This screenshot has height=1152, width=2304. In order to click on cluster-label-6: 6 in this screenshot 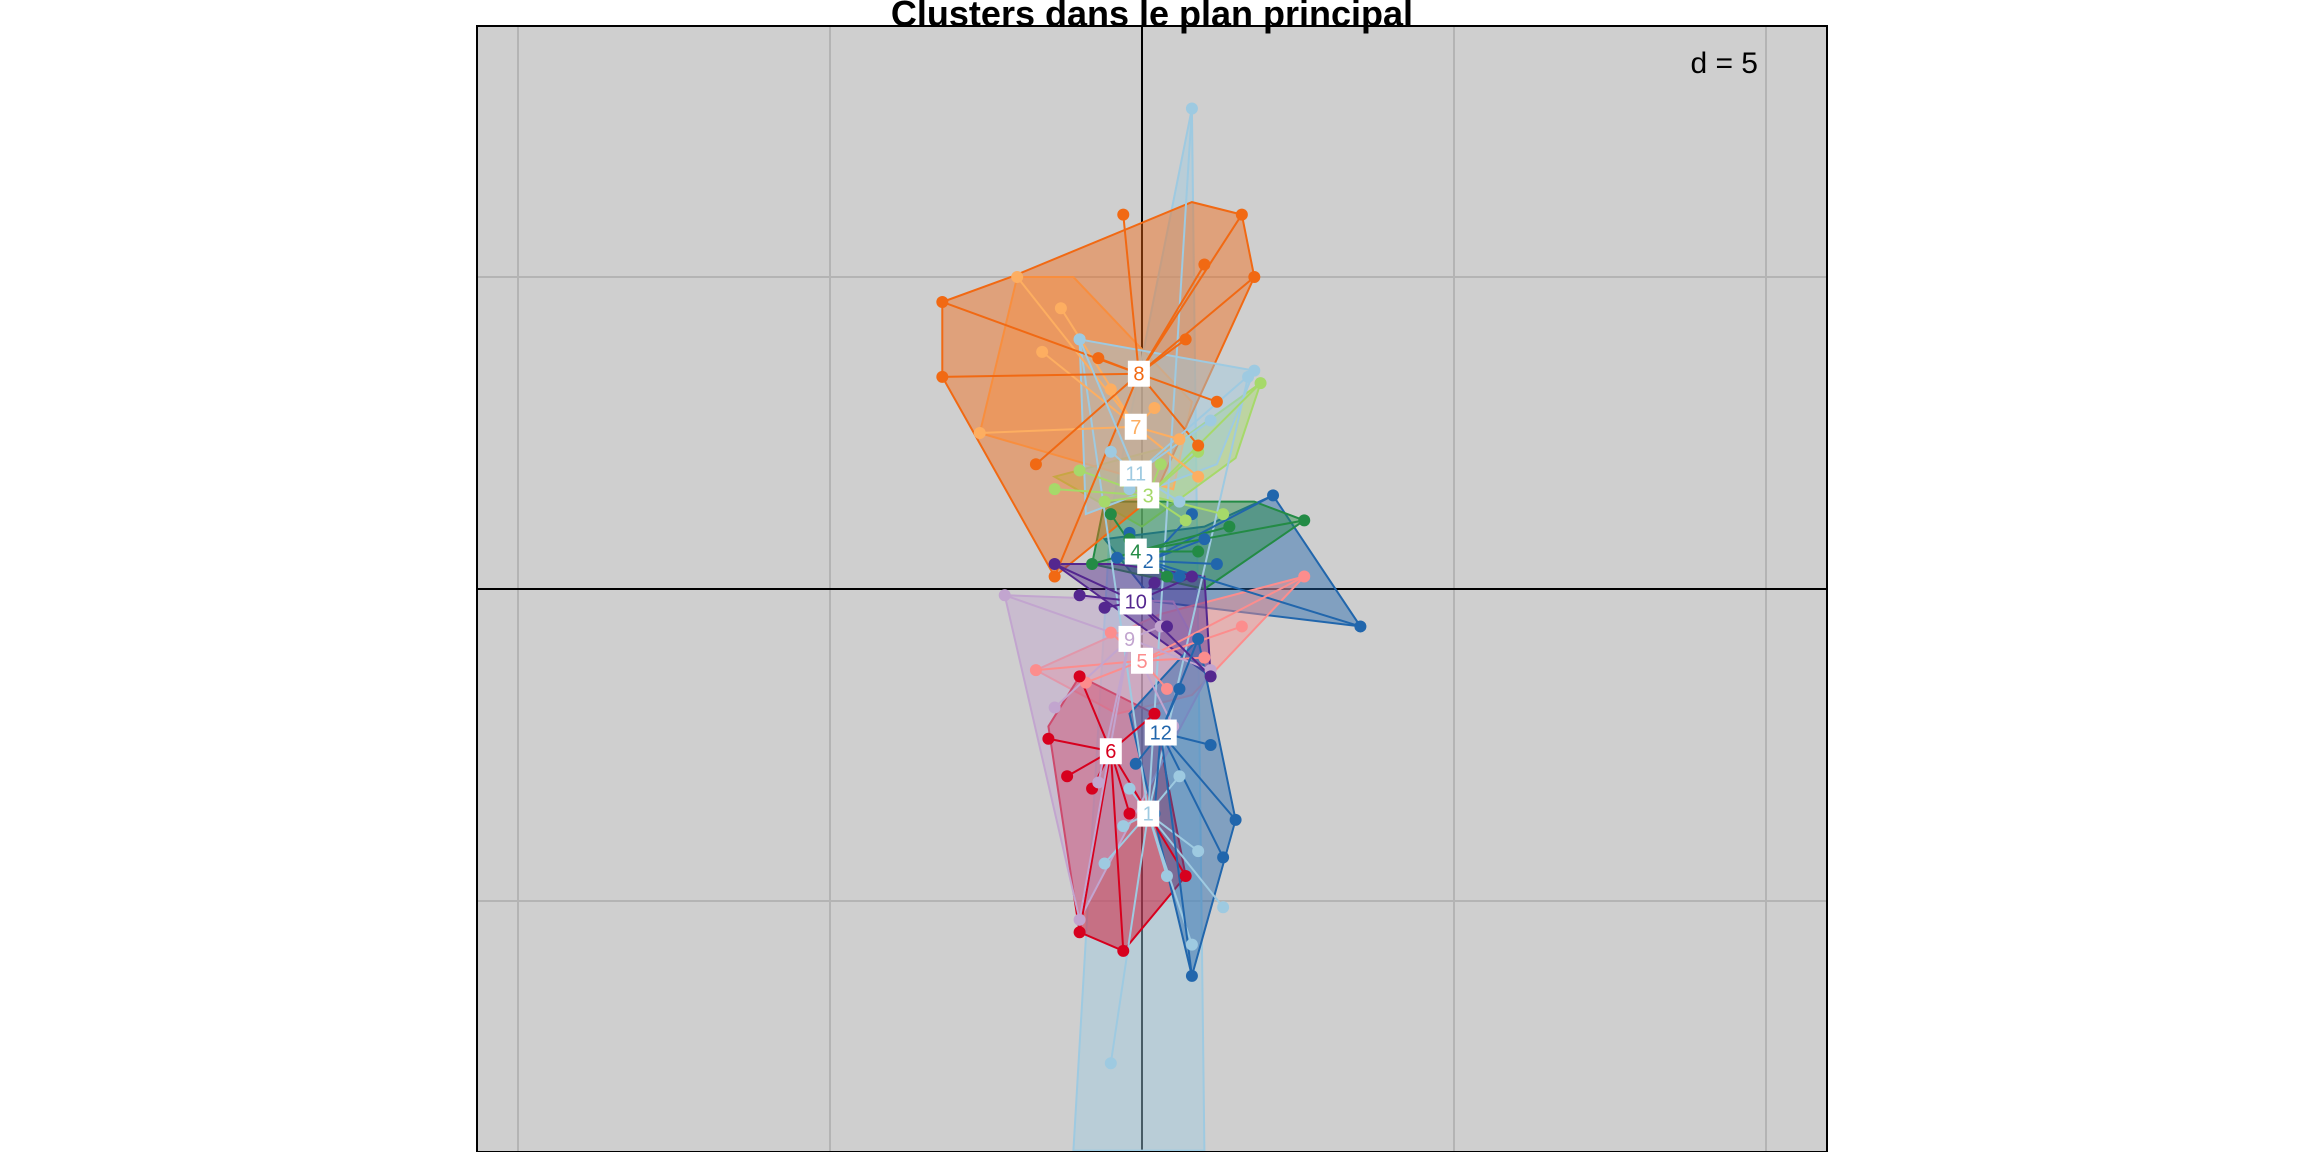, I will do `click(1110, 752)`.